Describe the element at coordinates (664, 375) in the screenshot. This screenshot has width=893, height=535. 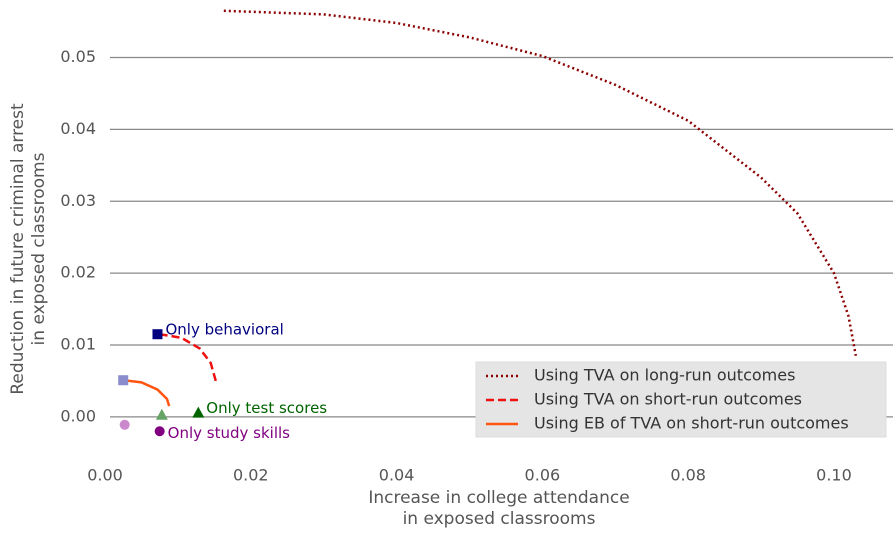
I see `legend-label: Using TVA on long-run outcomes` at that location.